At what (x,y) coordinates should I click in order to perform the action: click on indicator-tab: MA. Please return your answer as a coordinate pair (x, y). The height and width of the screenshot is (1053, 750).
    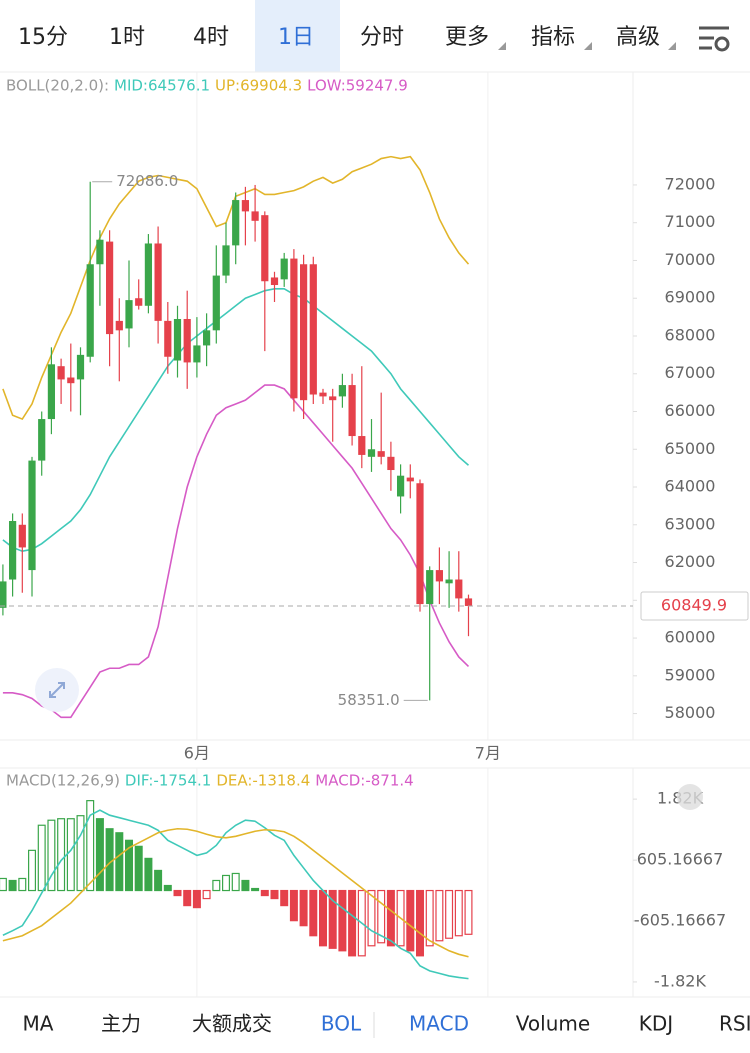
    Looking at the image, I should click on (38, 1024).